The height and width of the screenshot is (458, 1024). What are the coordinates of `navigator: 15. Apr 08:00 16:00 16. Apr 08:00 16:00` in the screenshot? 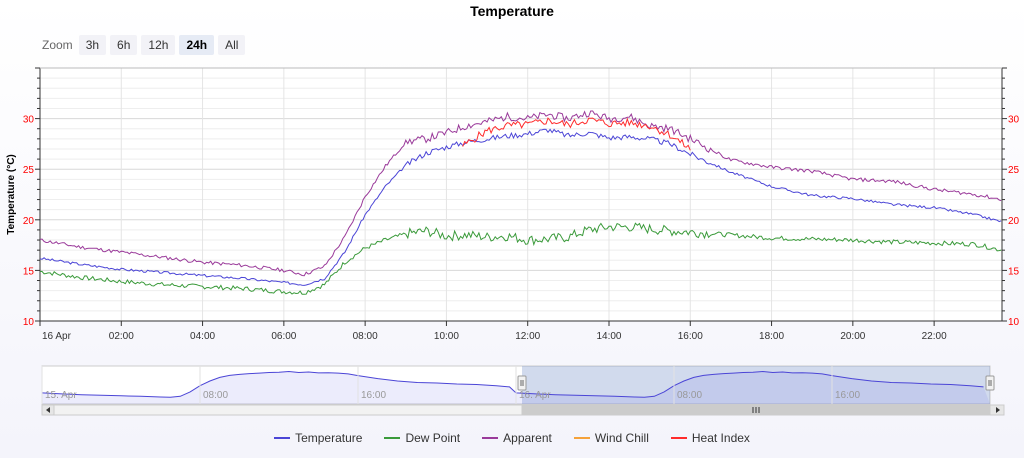 It's located at (523, 390).